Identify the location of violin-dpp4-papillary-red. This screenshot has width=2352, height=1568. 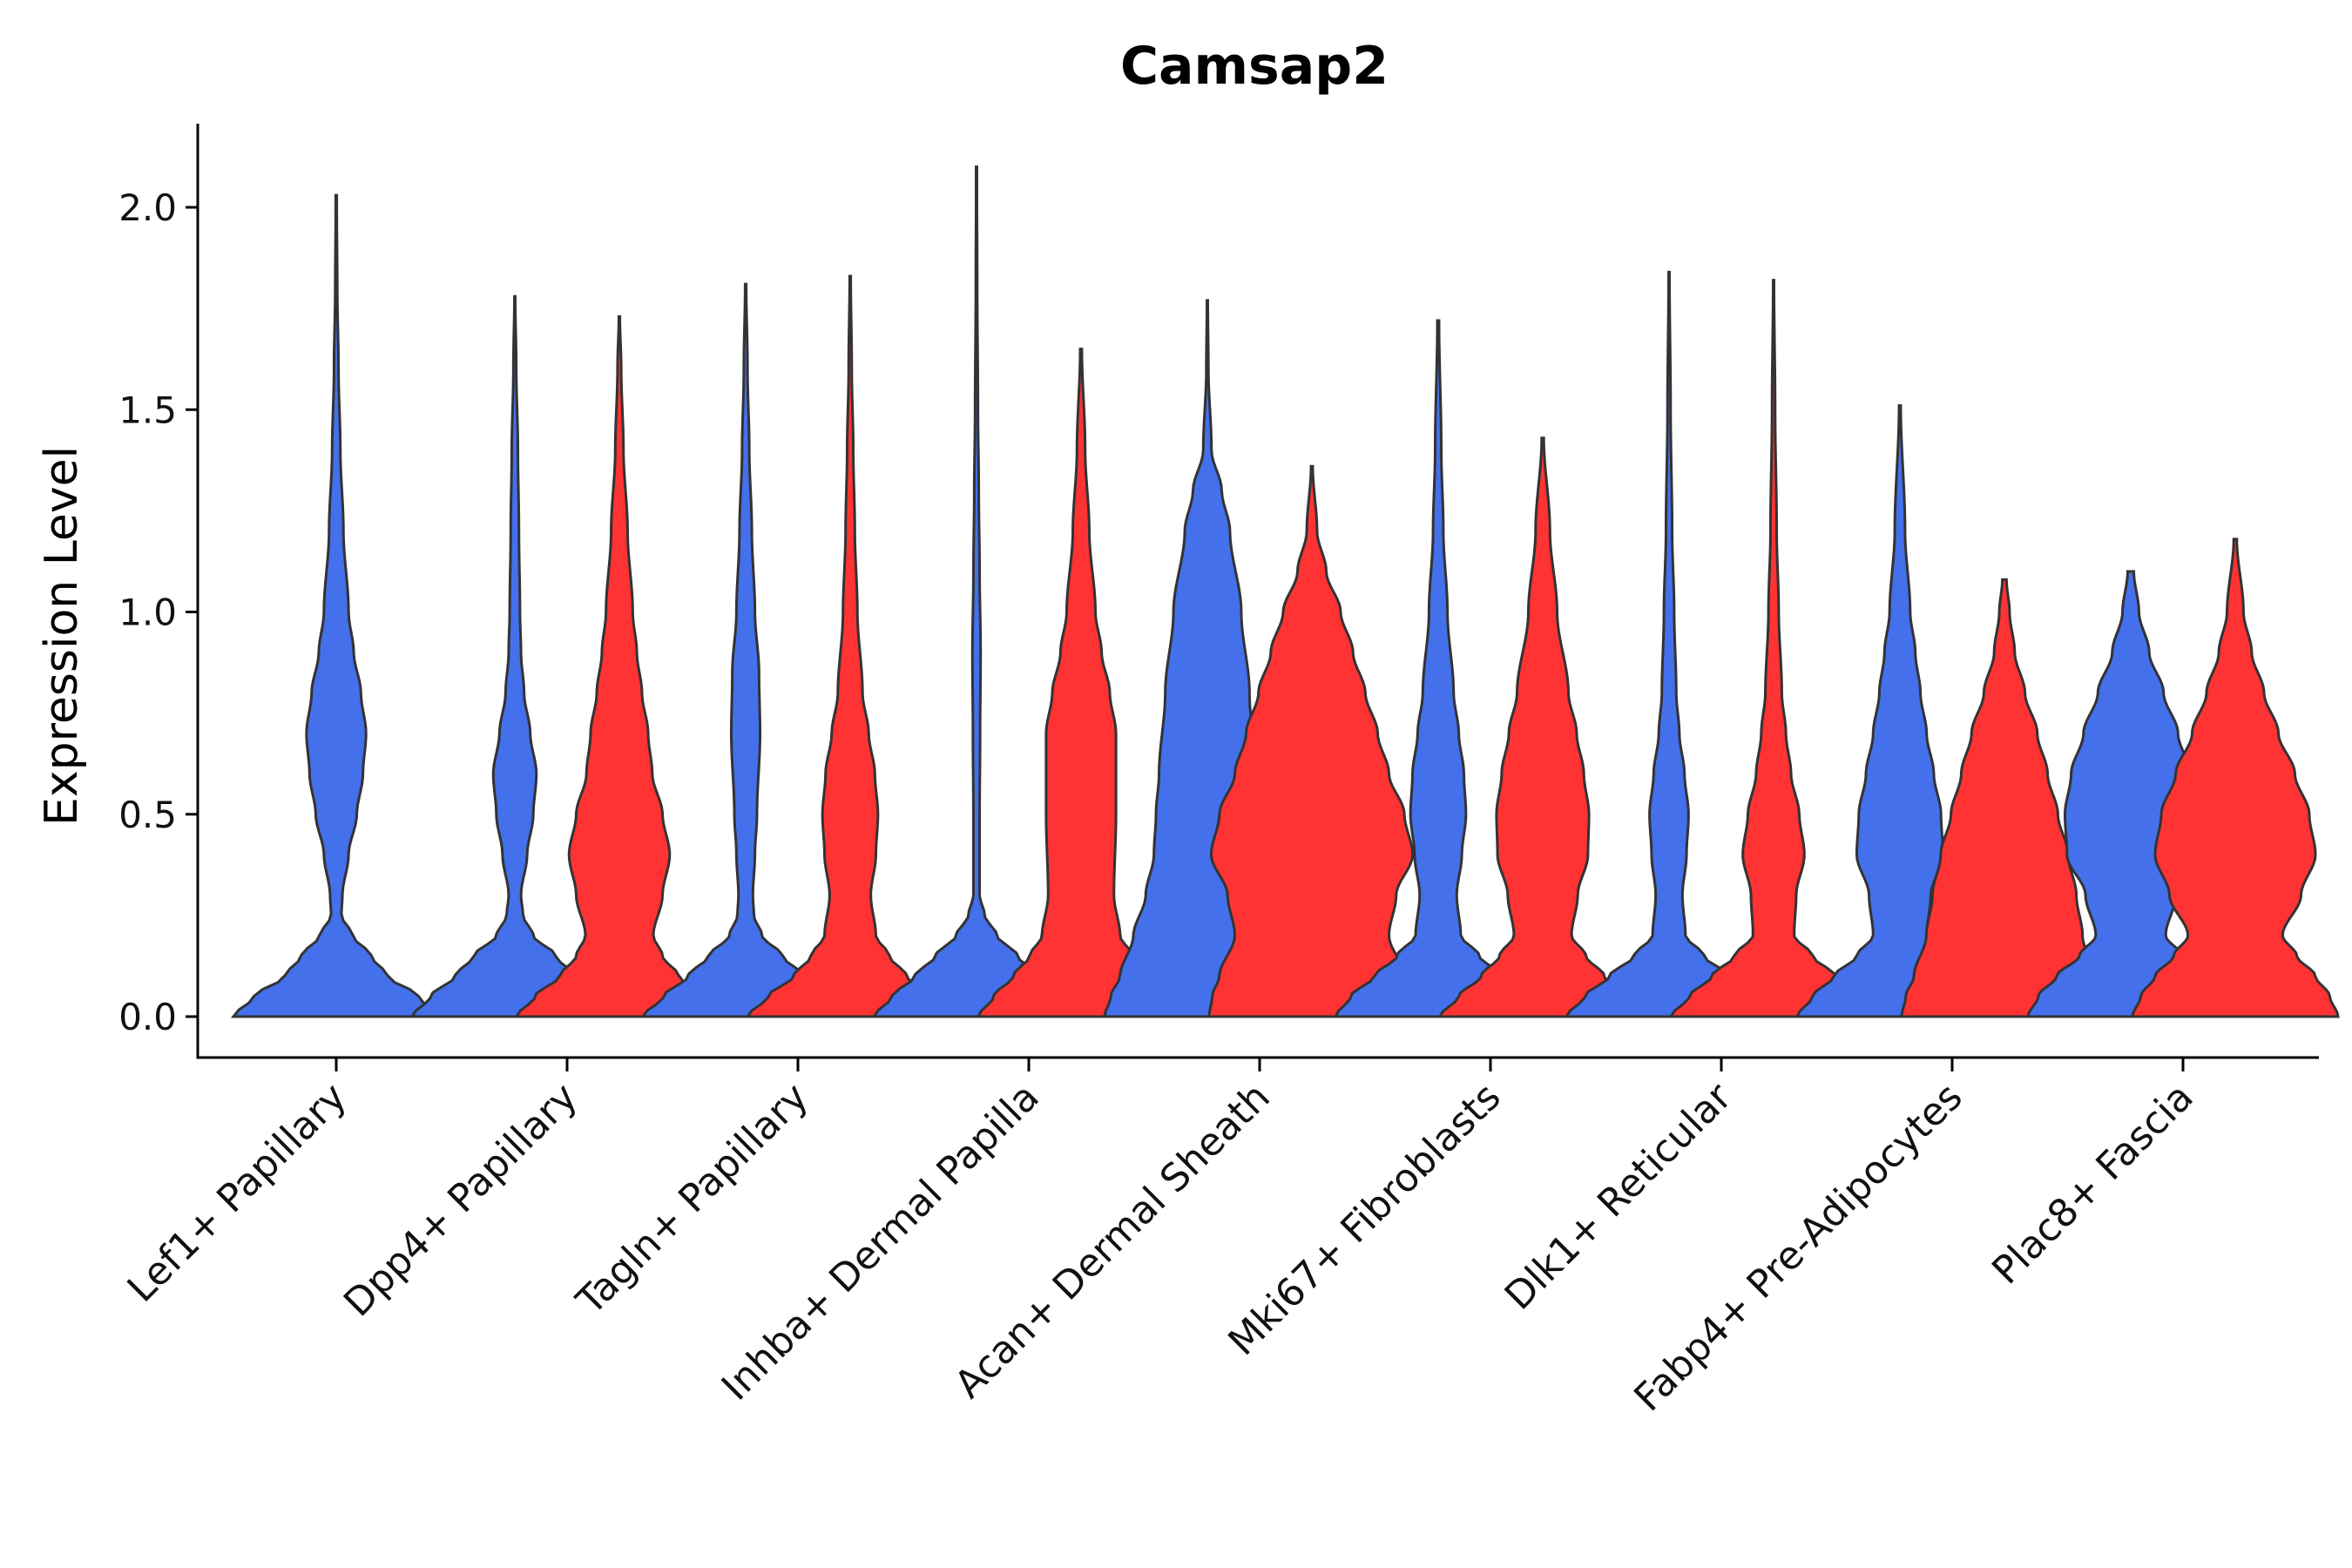
(619, 666).